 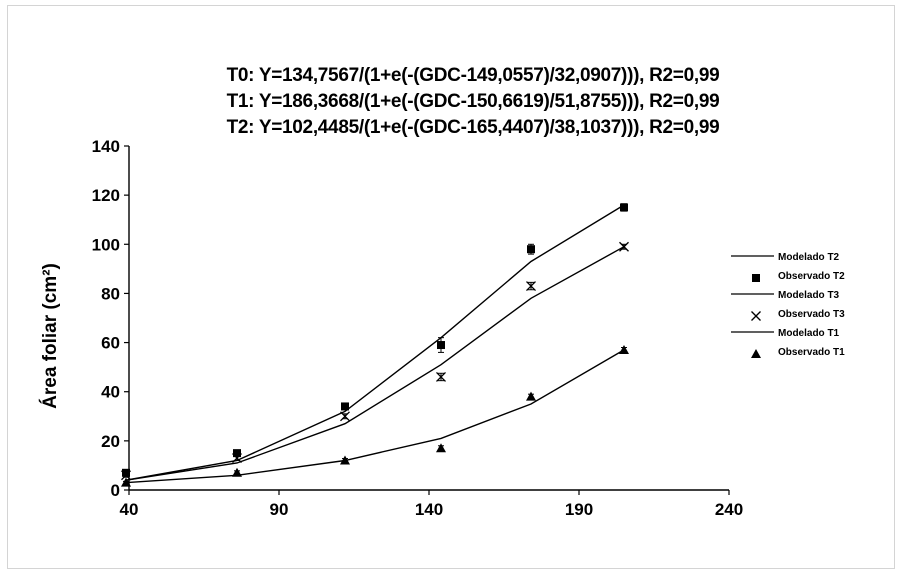 I want to click on y-axis-title: Área foliar (cm²), so click(x=50, y=336).